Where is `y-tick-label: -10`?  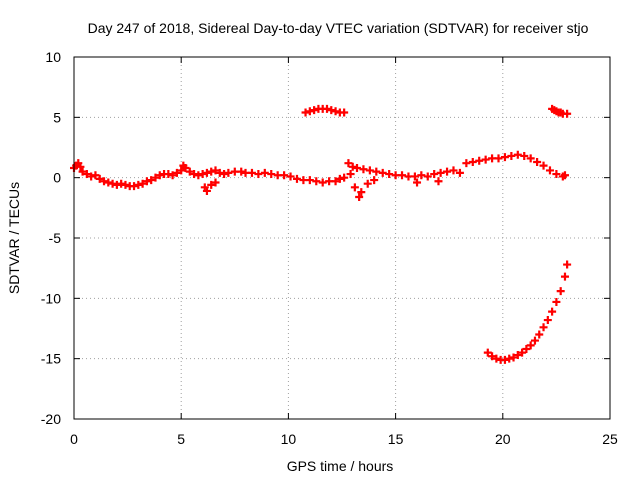 y-tick-label: -10 is located at coordinates (51, 298).